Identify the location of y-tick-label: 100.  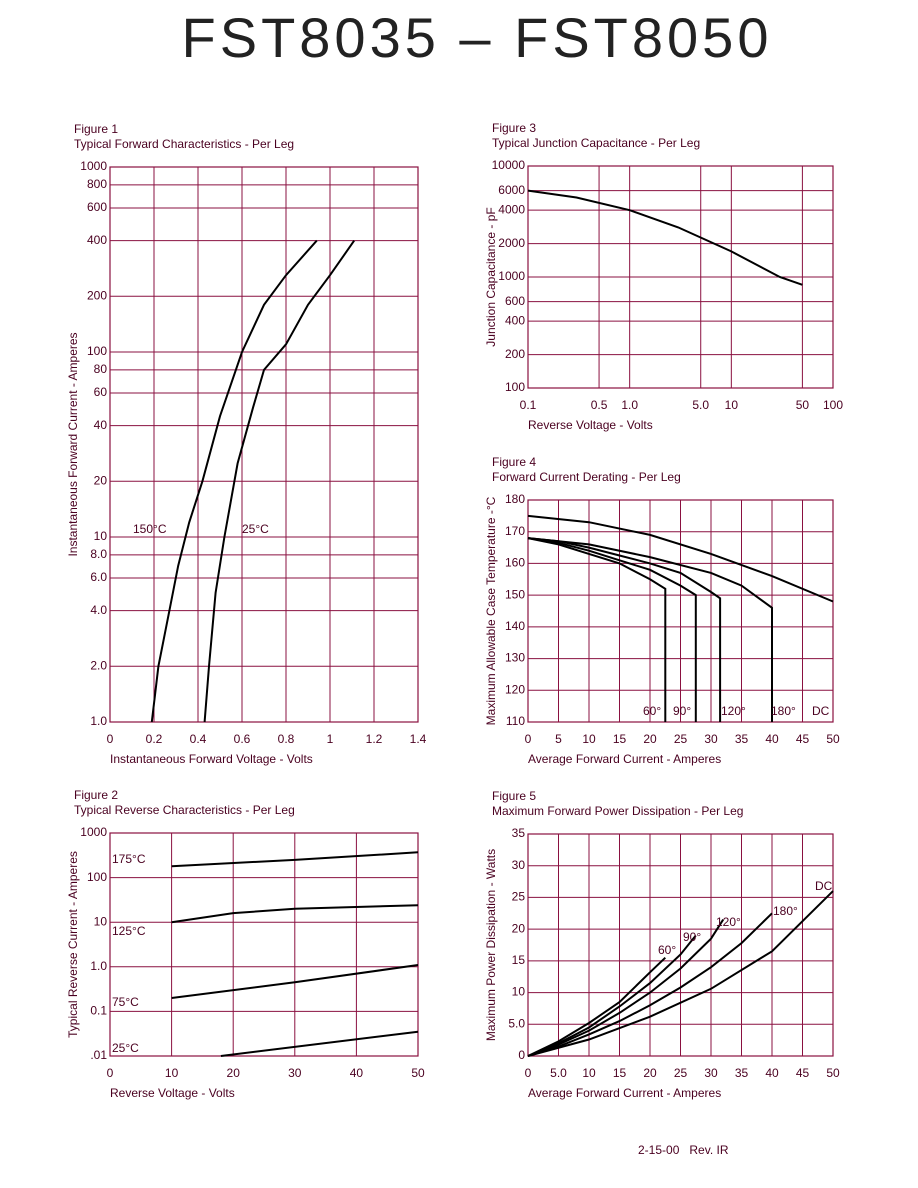
(97, 351).